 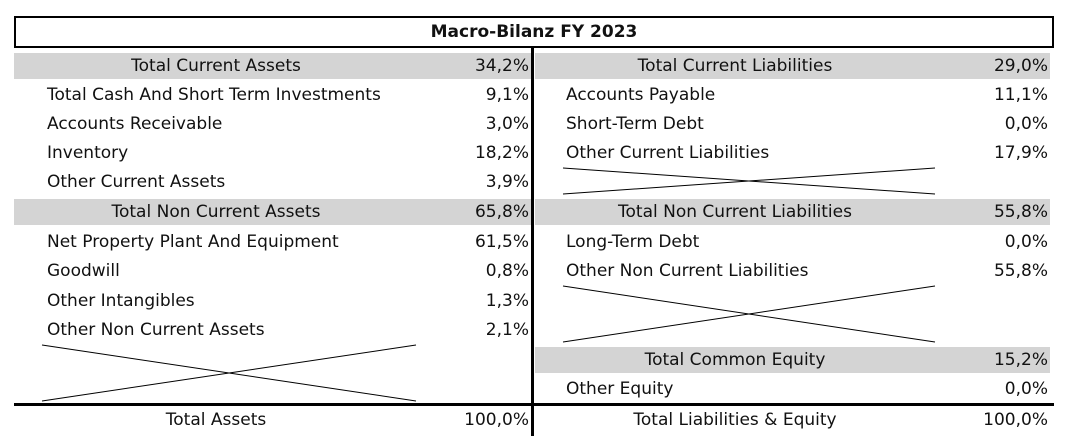 I want to click on liability-row: Other Non Current Liabilities 55,8%, so click(x=792, y=271).